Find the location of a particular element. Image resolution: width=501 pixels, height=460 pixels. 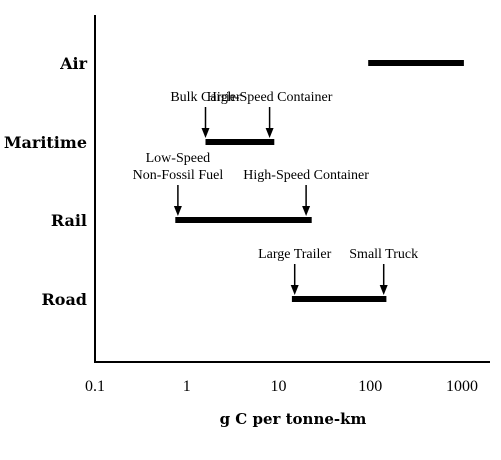

annotation-6: Small Truck is located at coordinates (383, 271).